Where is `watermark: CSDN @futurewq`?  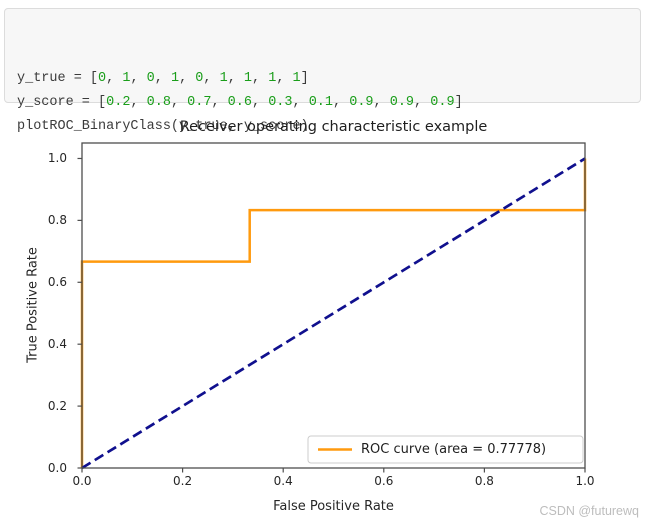 watermark: CSDN @futurewq is located at coordinates (589, 511).